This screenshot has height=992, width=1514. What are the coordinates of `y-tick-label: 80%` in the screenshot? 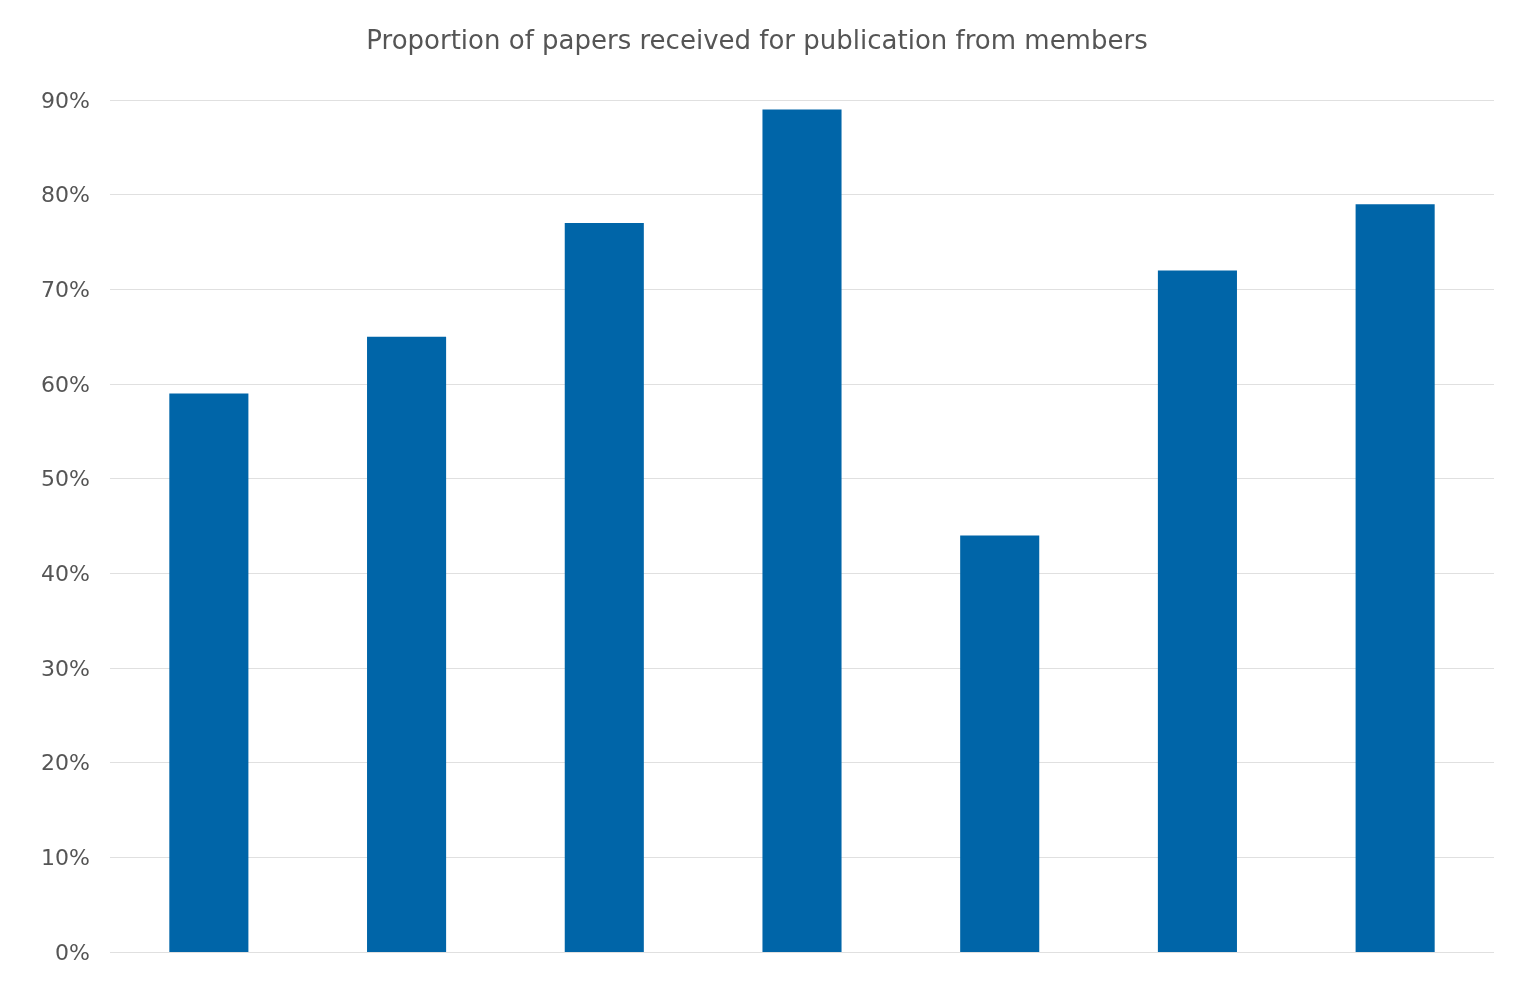 It's located at (65, 195).